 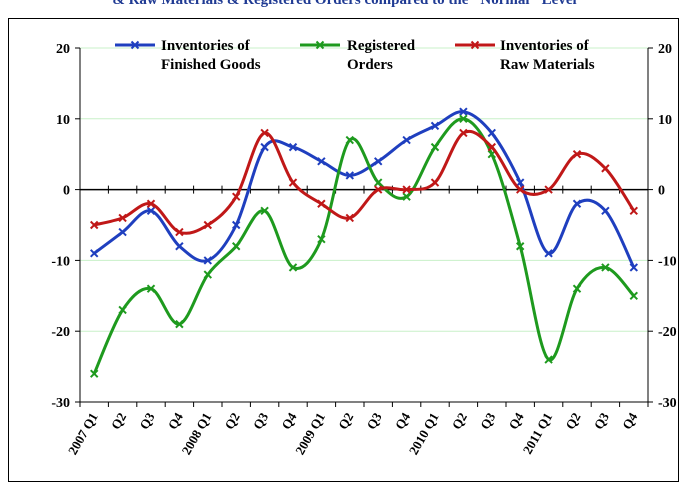 What do you see at coordinates (206, 46) in the screenshot?
I see `legend-label-finished-goods-line1: Inventories of` at bounding box center [206, 46].